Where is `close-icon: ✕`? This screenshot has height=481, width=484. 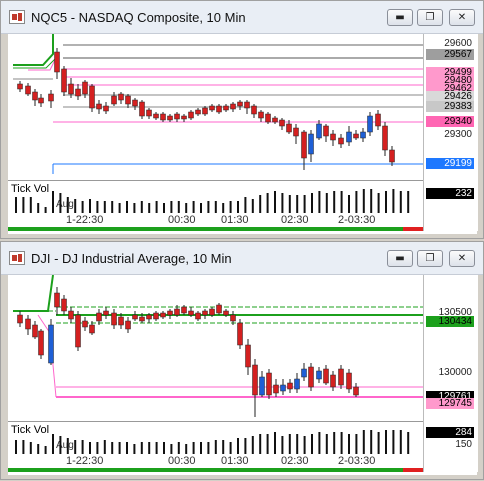
close-icon: ✕ is located at coordinates (462, 258).